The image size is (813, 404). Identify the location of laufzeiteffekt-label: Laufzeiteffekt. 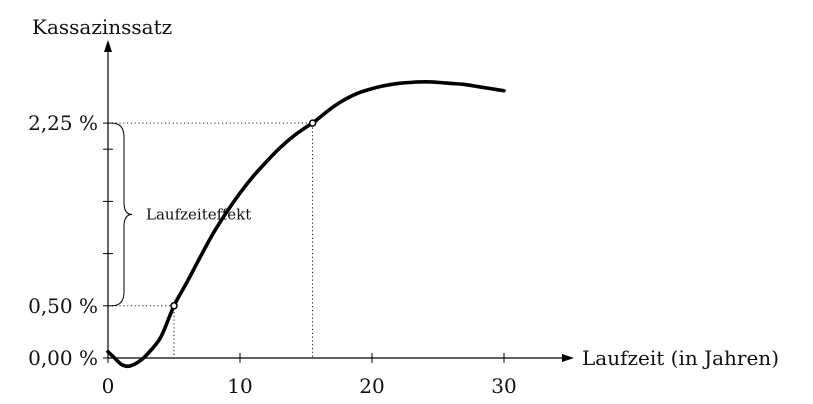
(198, 214).